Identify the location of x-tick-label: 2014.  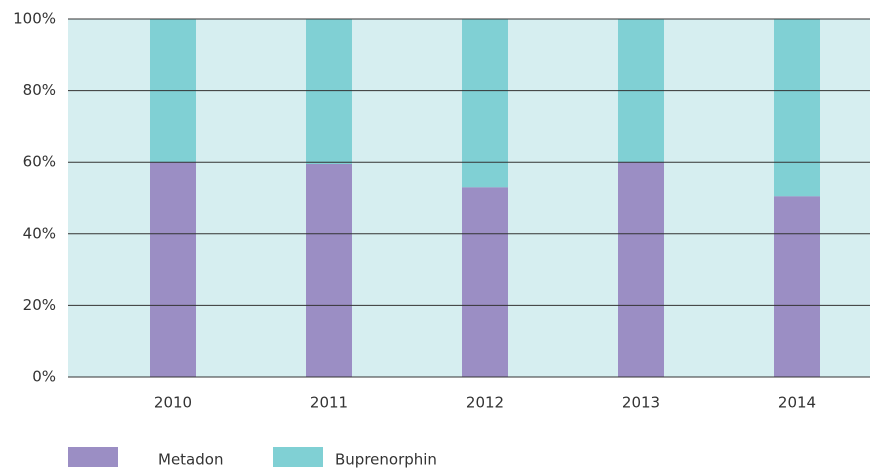
(797, 403).